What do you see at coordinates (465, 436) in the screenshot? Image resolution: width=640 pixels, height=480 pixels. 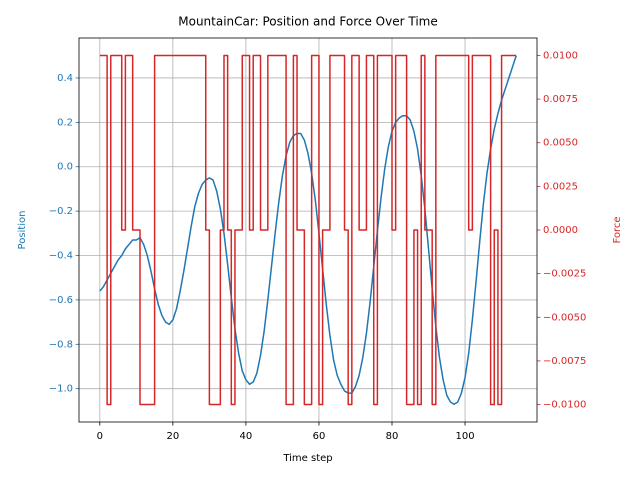 I see `x-tick-label: 100` at bounding box center [465, 436].